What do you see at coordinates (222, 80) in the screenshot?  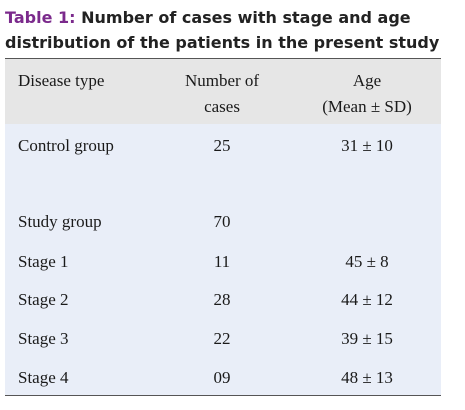 I see `header-cell: Number of` at bounding box center [222, 80].